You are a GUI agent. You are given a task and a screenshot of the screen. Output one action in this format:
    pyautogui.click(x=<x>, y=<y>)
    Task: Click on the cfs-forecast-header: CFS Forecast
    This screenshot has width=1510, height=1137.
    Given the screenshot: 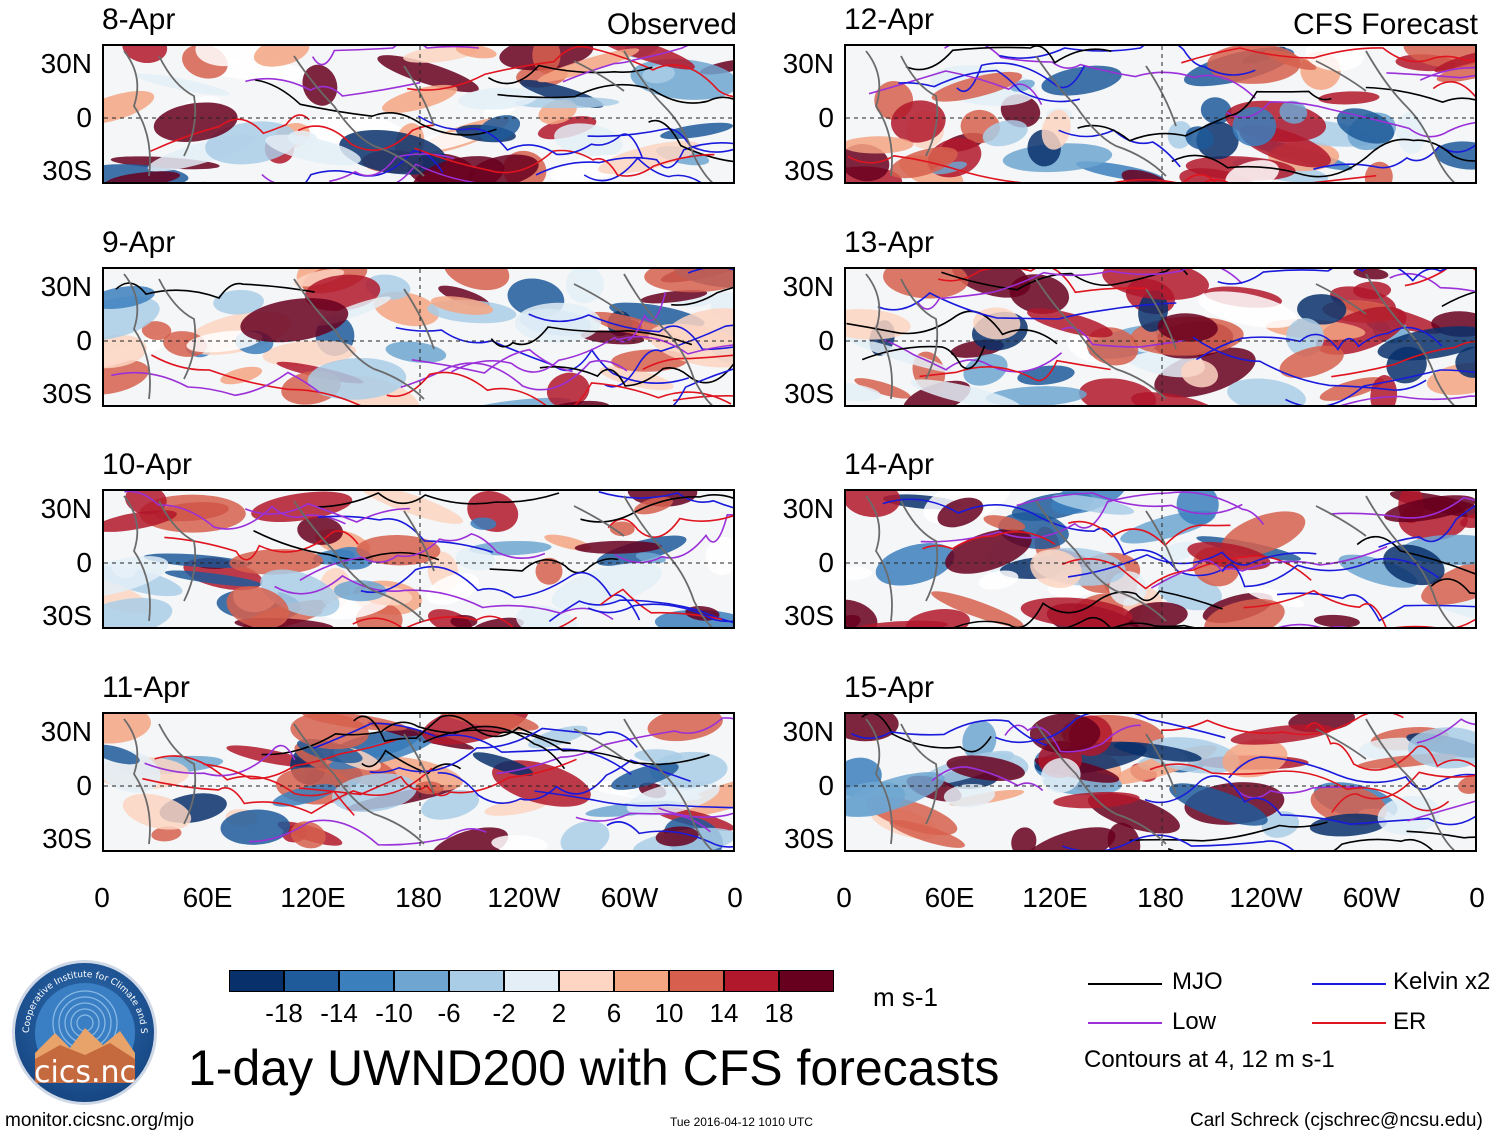 What is the action you would take?
    pyautogui.click(x=1385, y=24)
    